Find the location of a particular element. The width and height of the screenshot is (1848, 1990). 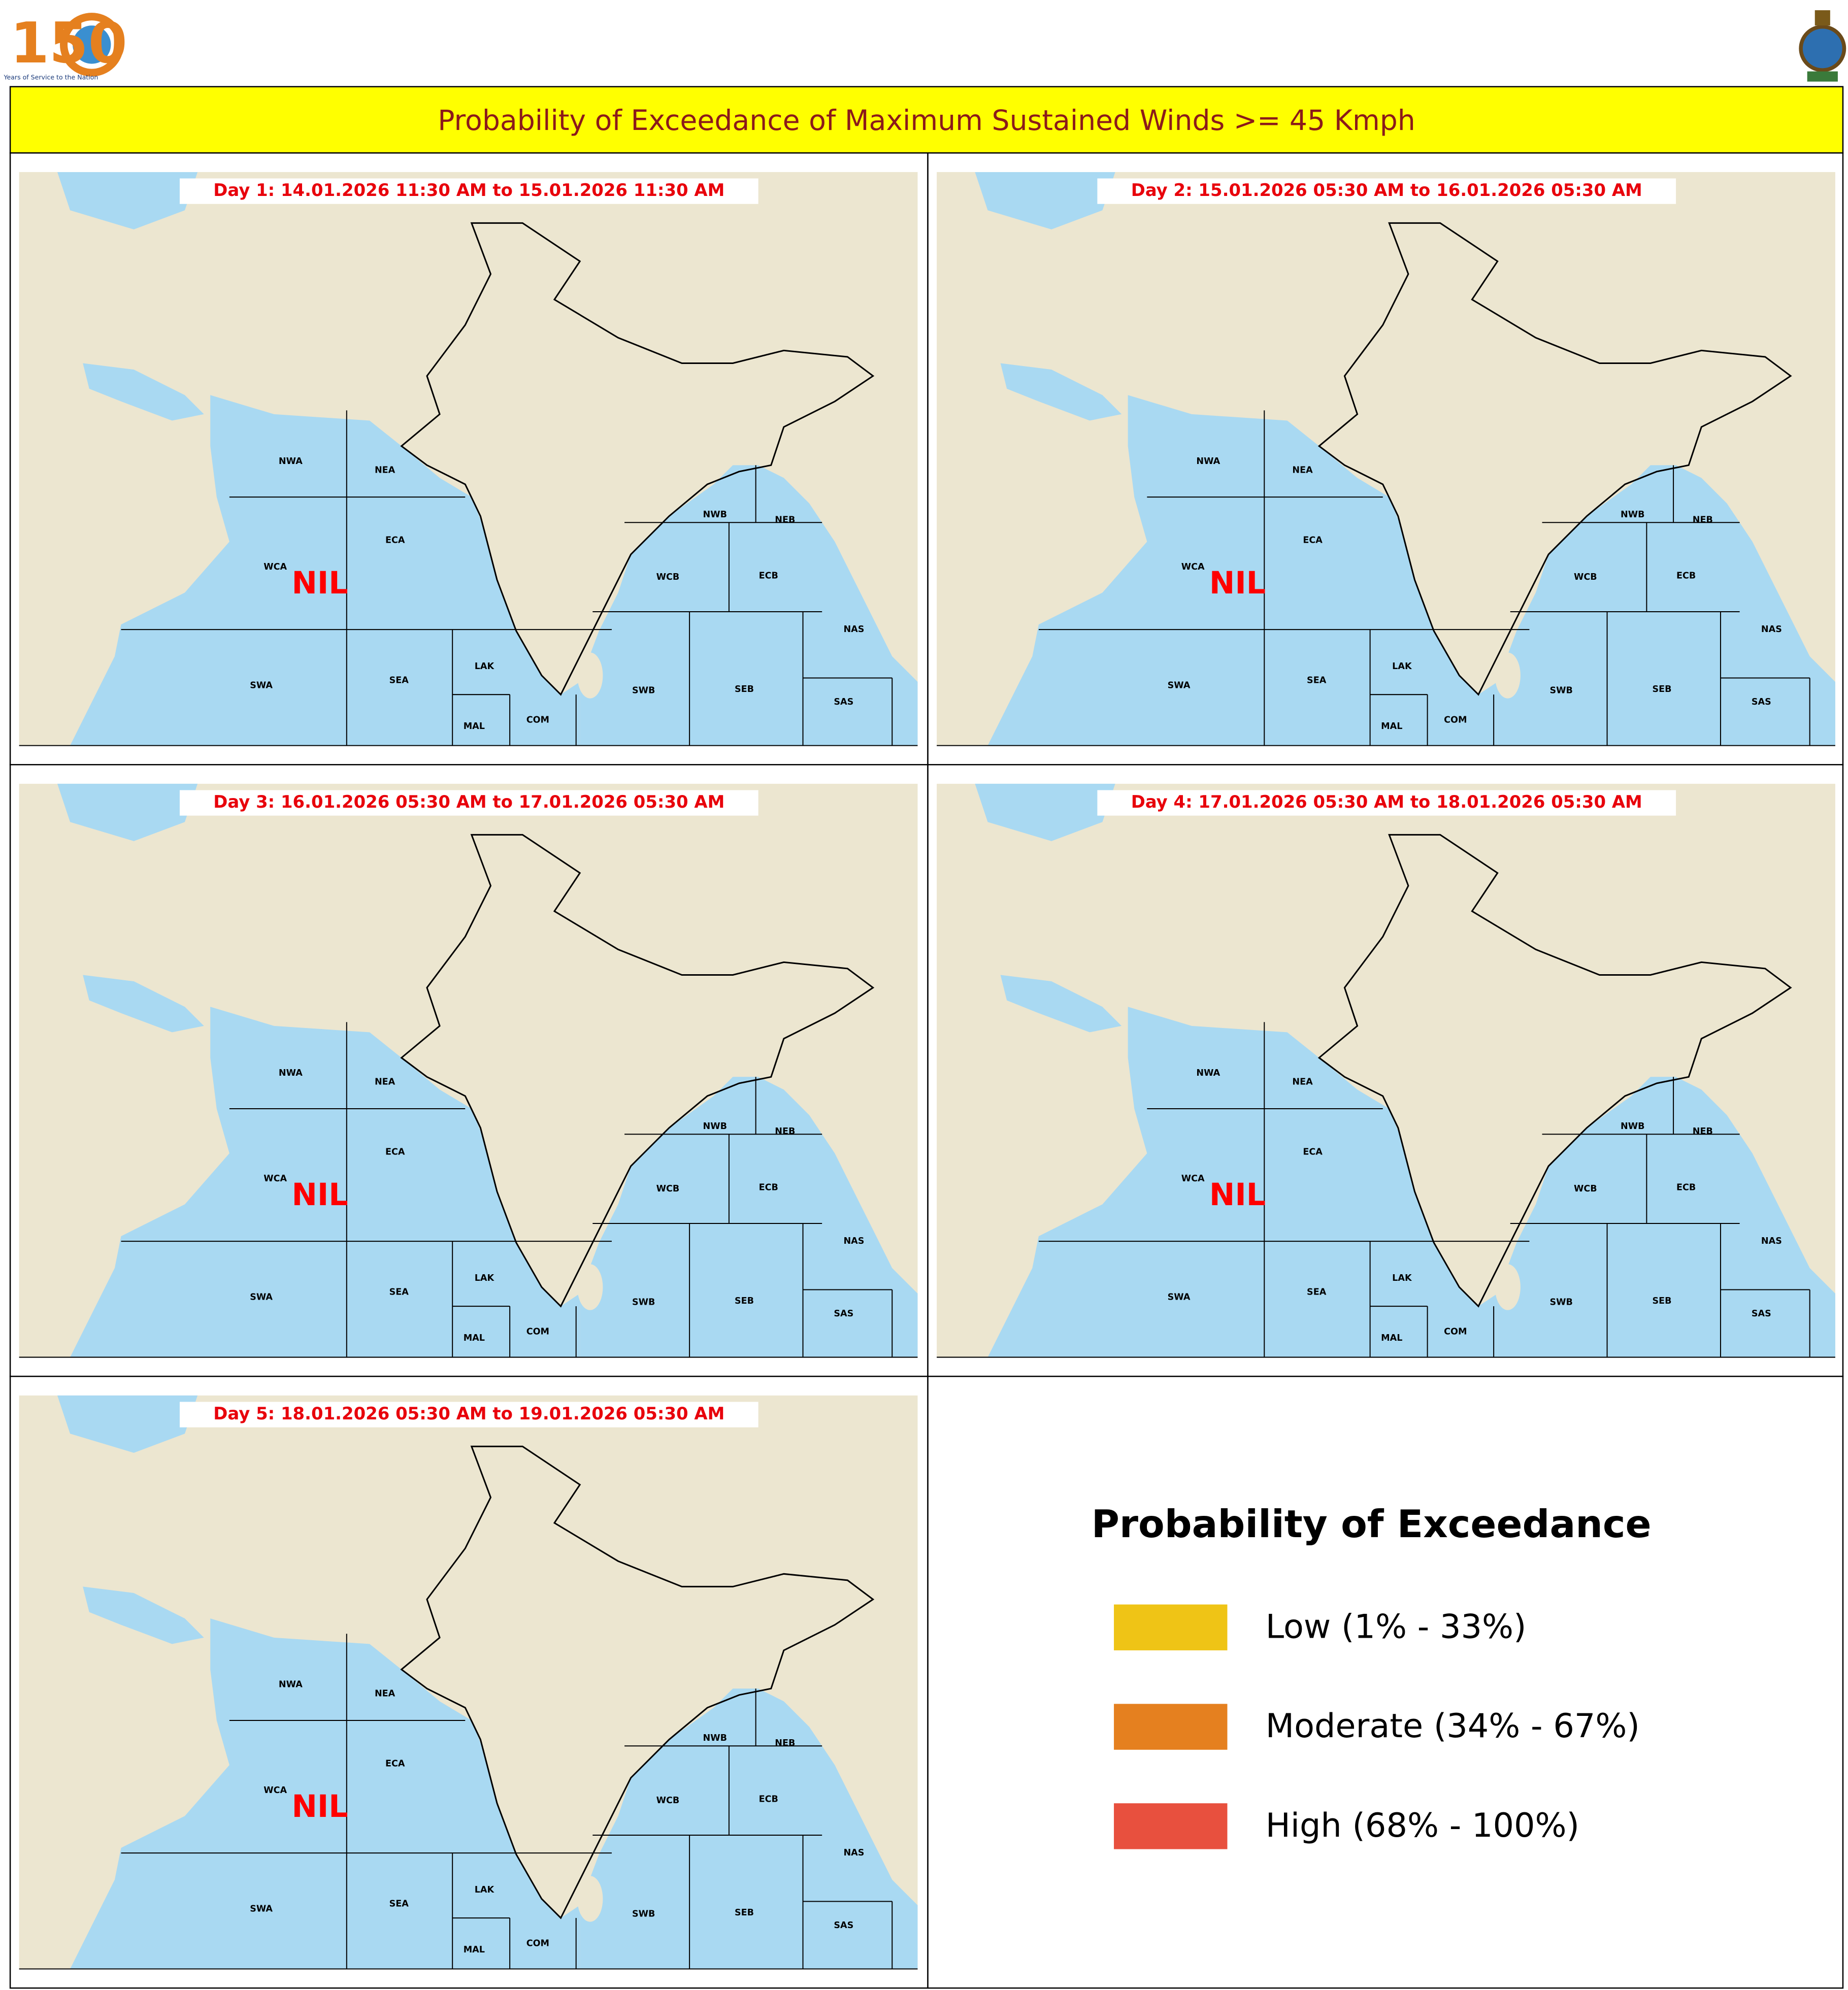

legend-title: Probability of Exceedance is located at coordinates (1372, 1524).